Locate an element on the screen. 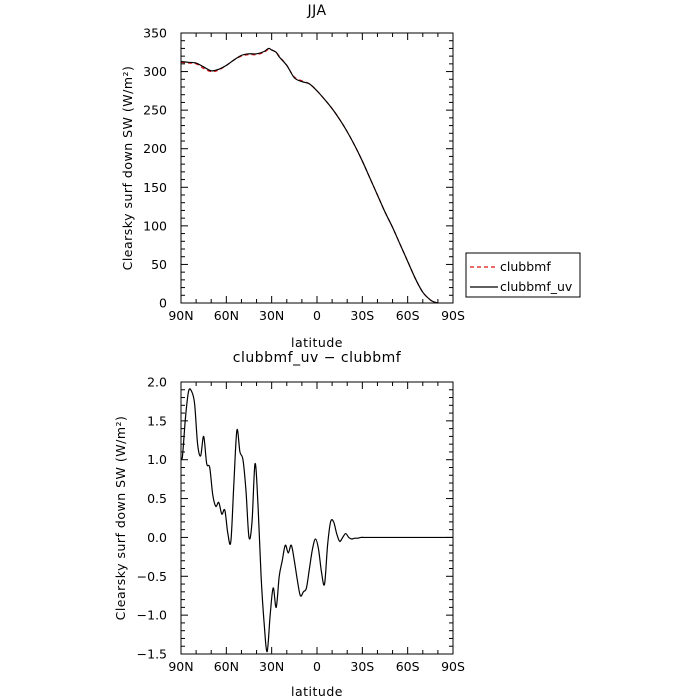  y-tick-label: 0.5 is located at coordinates (157, 498).